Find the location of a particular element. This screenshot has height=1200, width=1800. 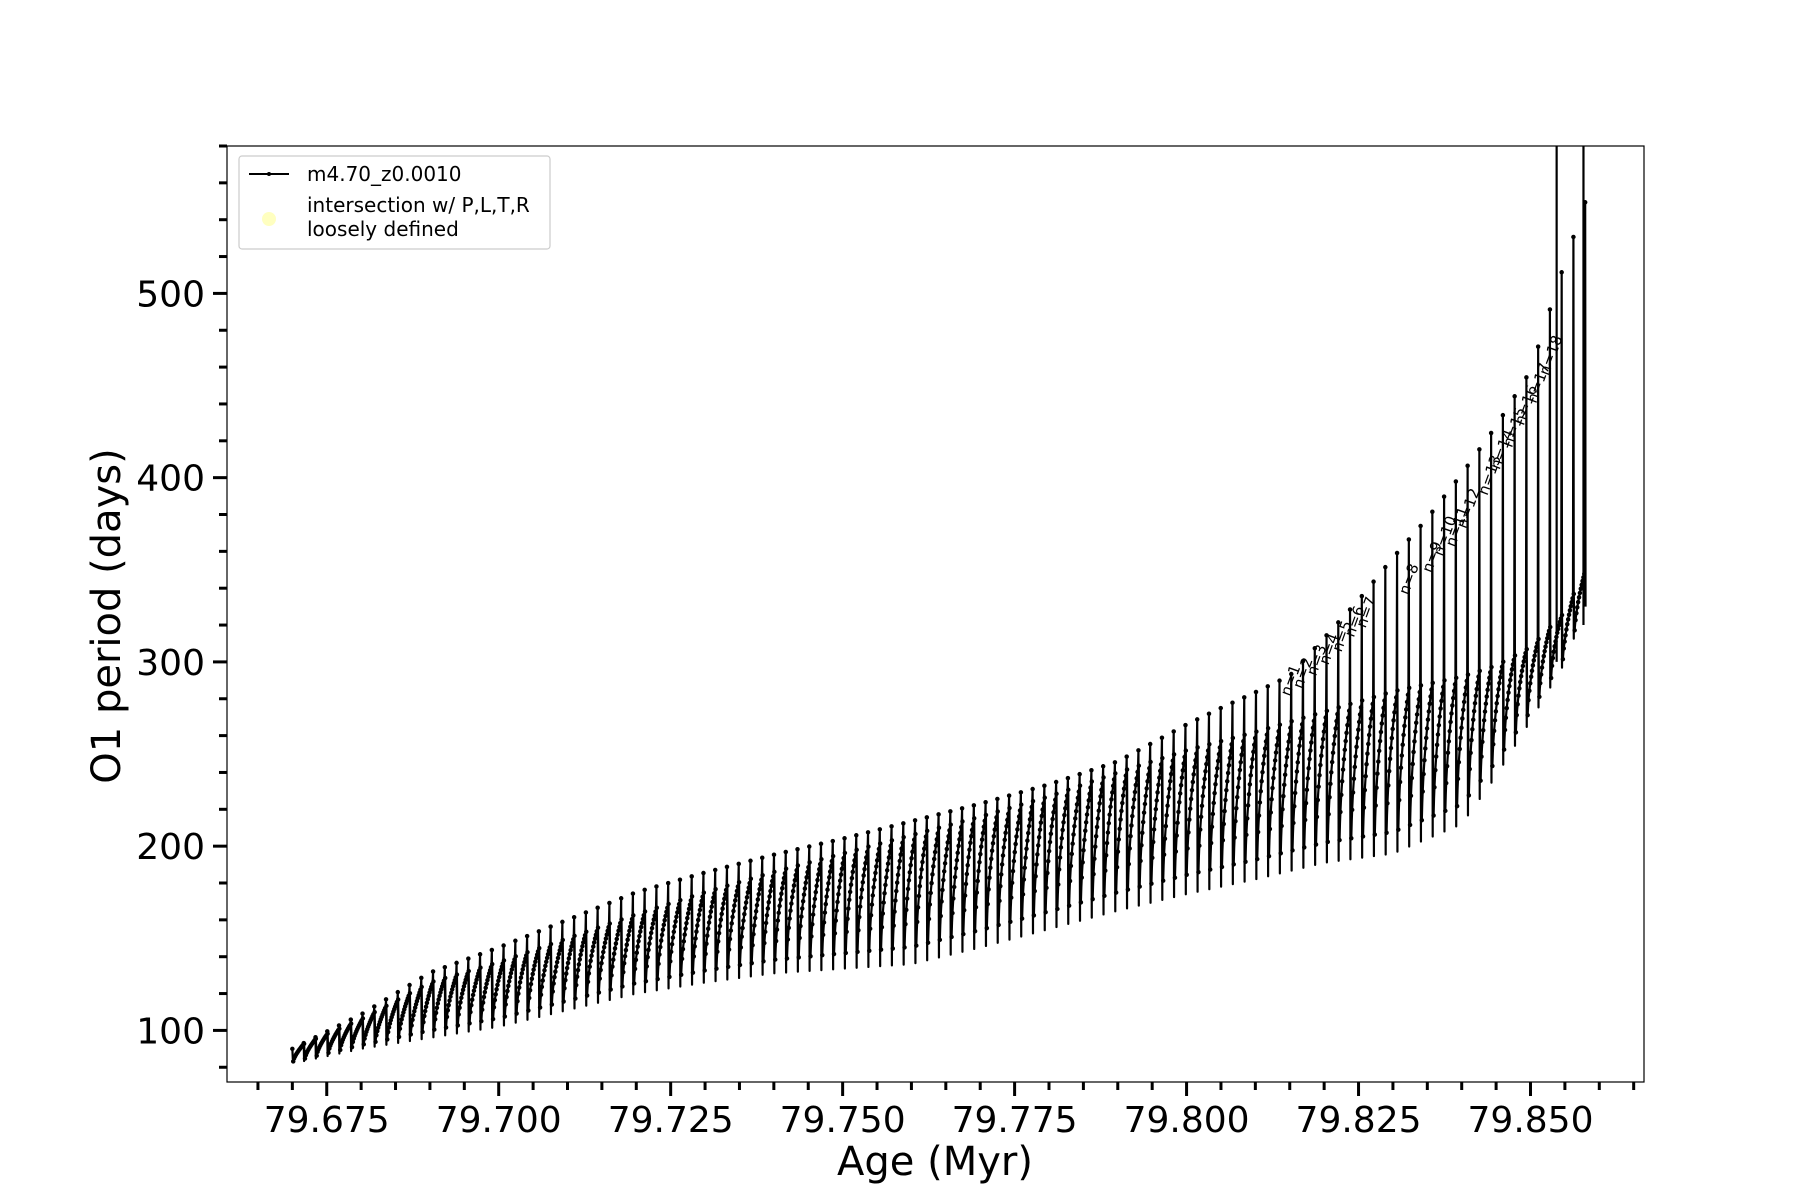

legend-line-marker is located at coordinates (269, 174).